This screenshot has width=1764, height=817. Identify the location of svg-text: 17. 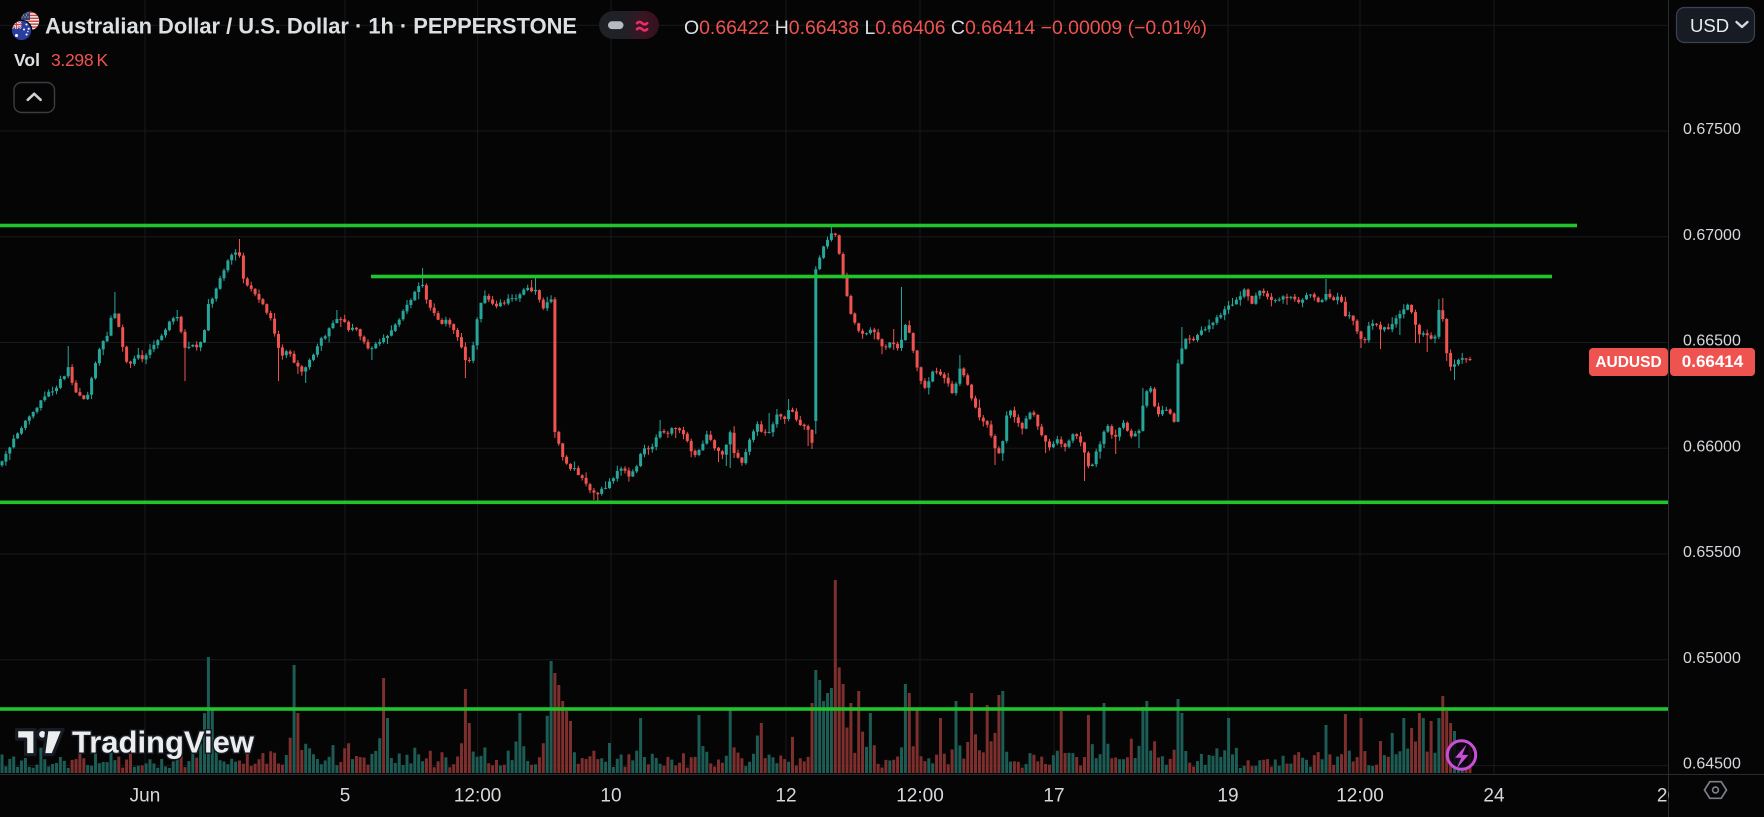
(1053, 796).